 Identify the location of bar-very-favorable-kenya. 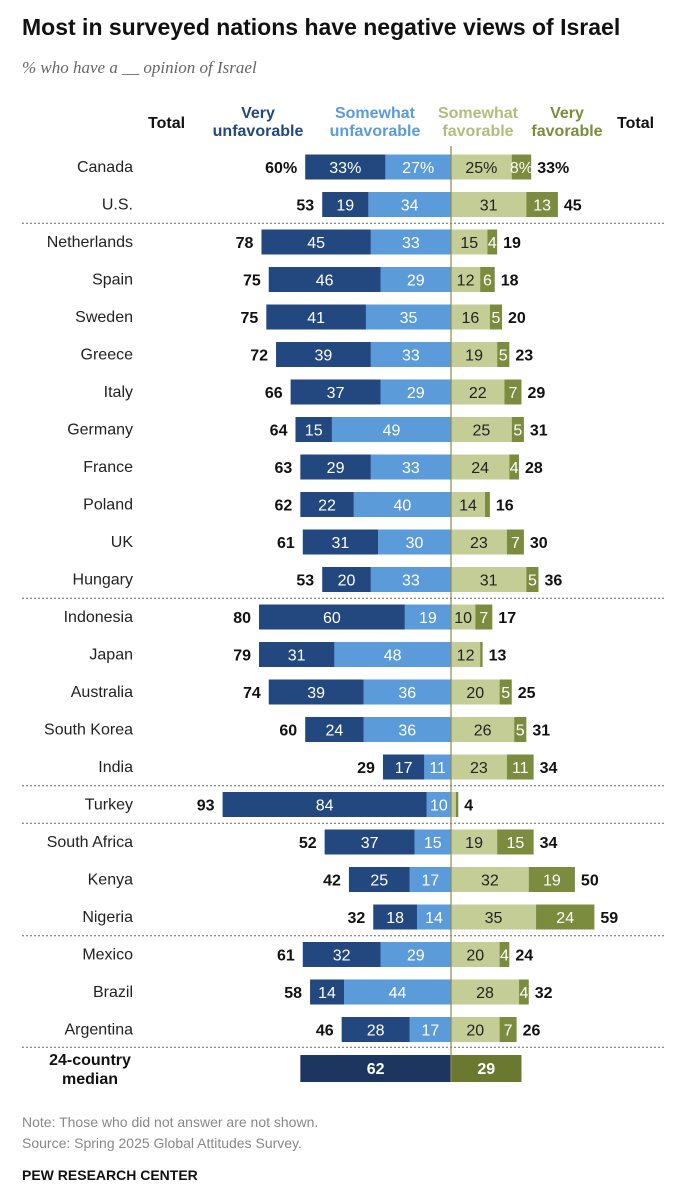
(551, 879).